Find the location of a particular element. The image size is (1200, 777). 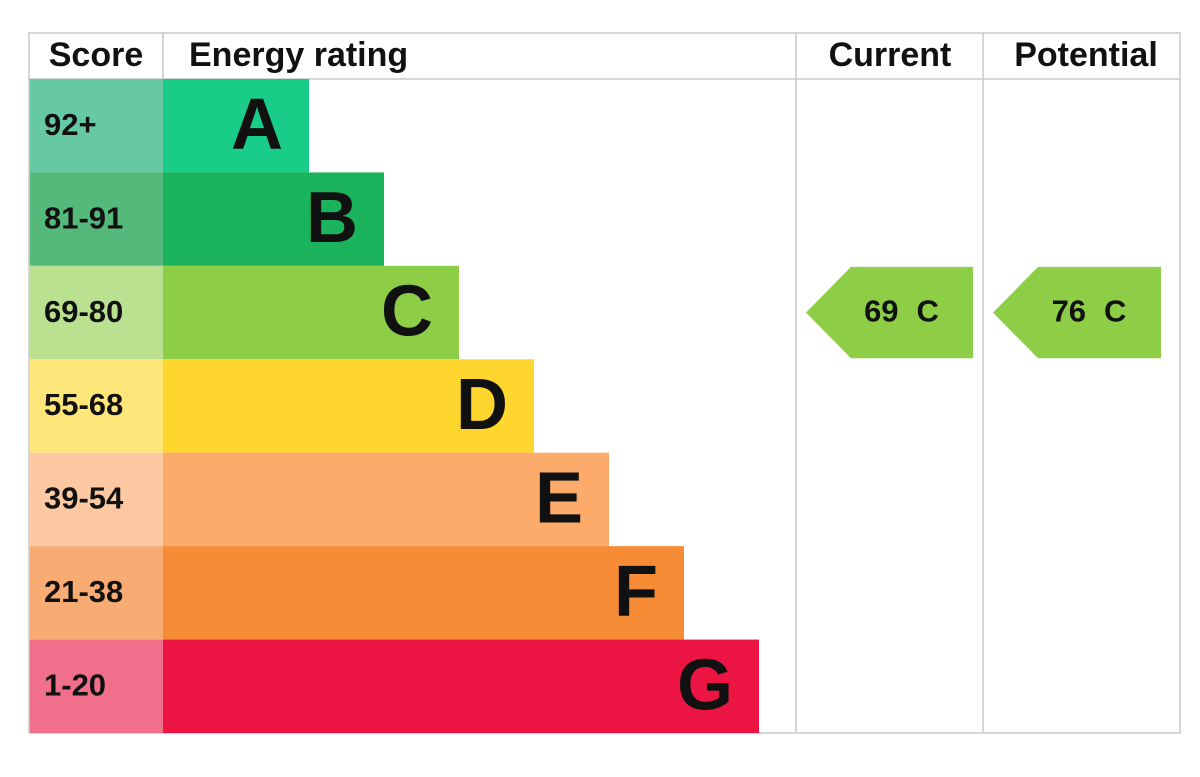

header-potential: Potential is located at coordinates (1086, 55).